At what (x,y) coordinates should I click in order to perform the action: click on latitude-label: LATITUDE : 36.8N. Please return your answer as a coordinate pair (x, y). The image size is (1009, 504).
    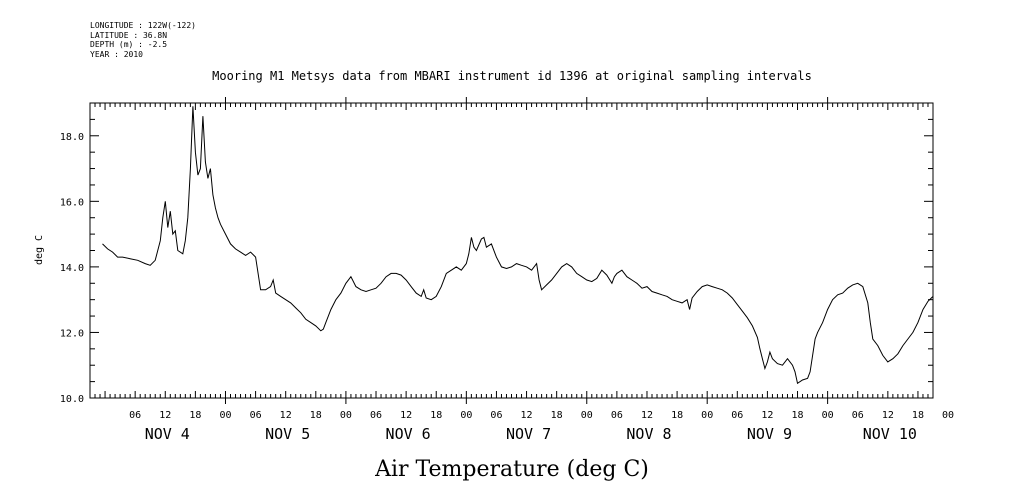
    Looking at the image, I should click on (129, 35).